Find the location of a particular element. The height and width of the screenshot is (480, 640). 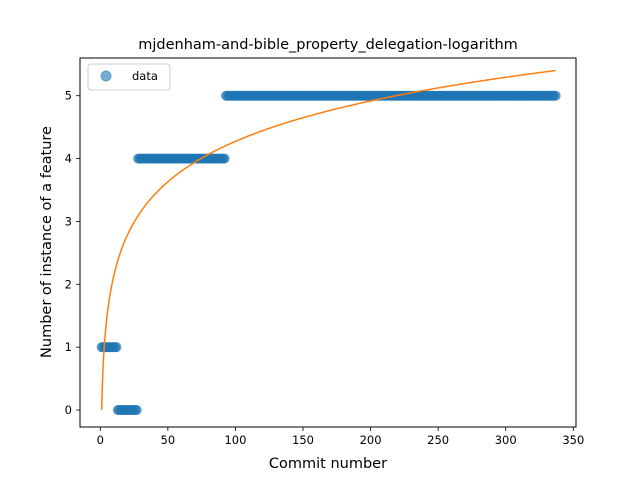

y-tick-label: 3 is located at coordinates (68, 221).